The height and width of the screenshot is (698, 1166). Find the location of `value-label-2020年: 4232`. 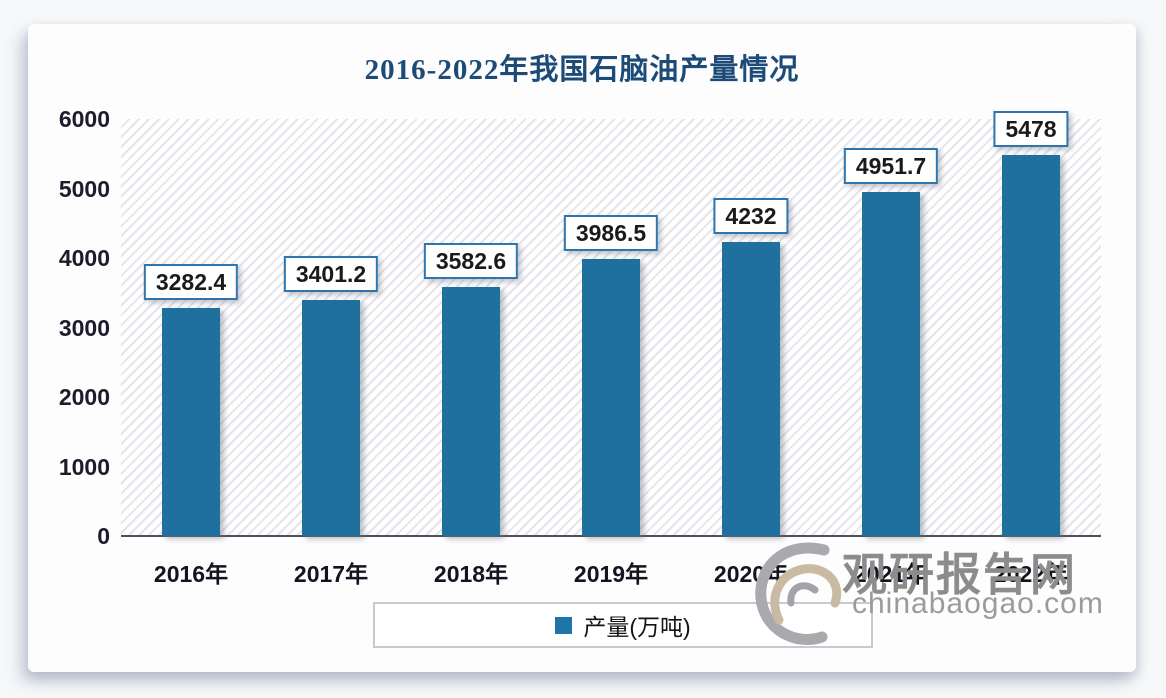

value-label-2020年: 4232 is located at coordinates (751, 215).